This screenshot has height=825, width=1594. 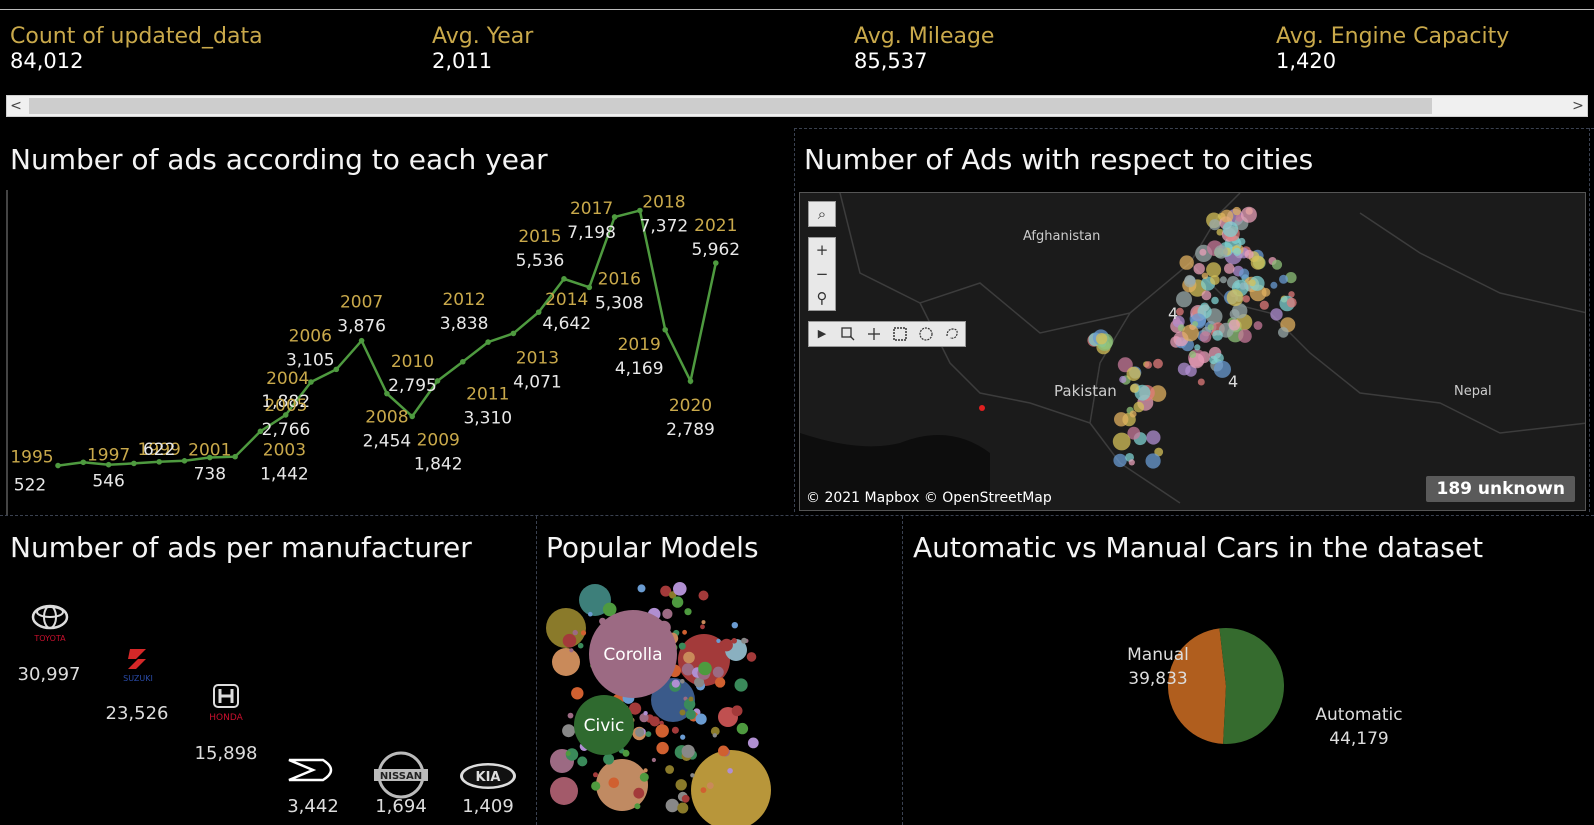 I want to click on pin-icon: ⚲, so click(x=822, y=298).